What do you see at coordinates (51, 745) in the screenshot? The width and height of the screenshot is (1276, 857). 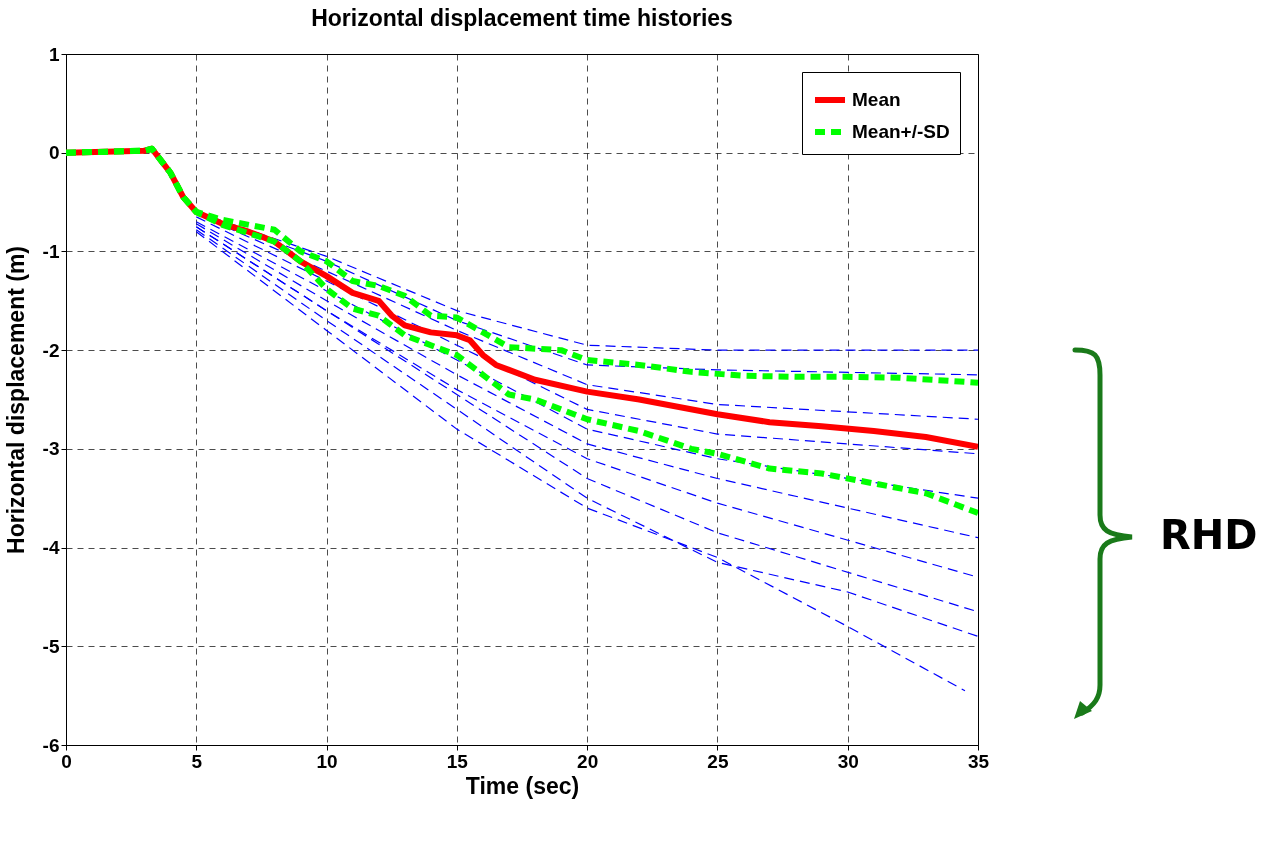 I see `y-tick-label: -6` at bounding box center [51, 745].